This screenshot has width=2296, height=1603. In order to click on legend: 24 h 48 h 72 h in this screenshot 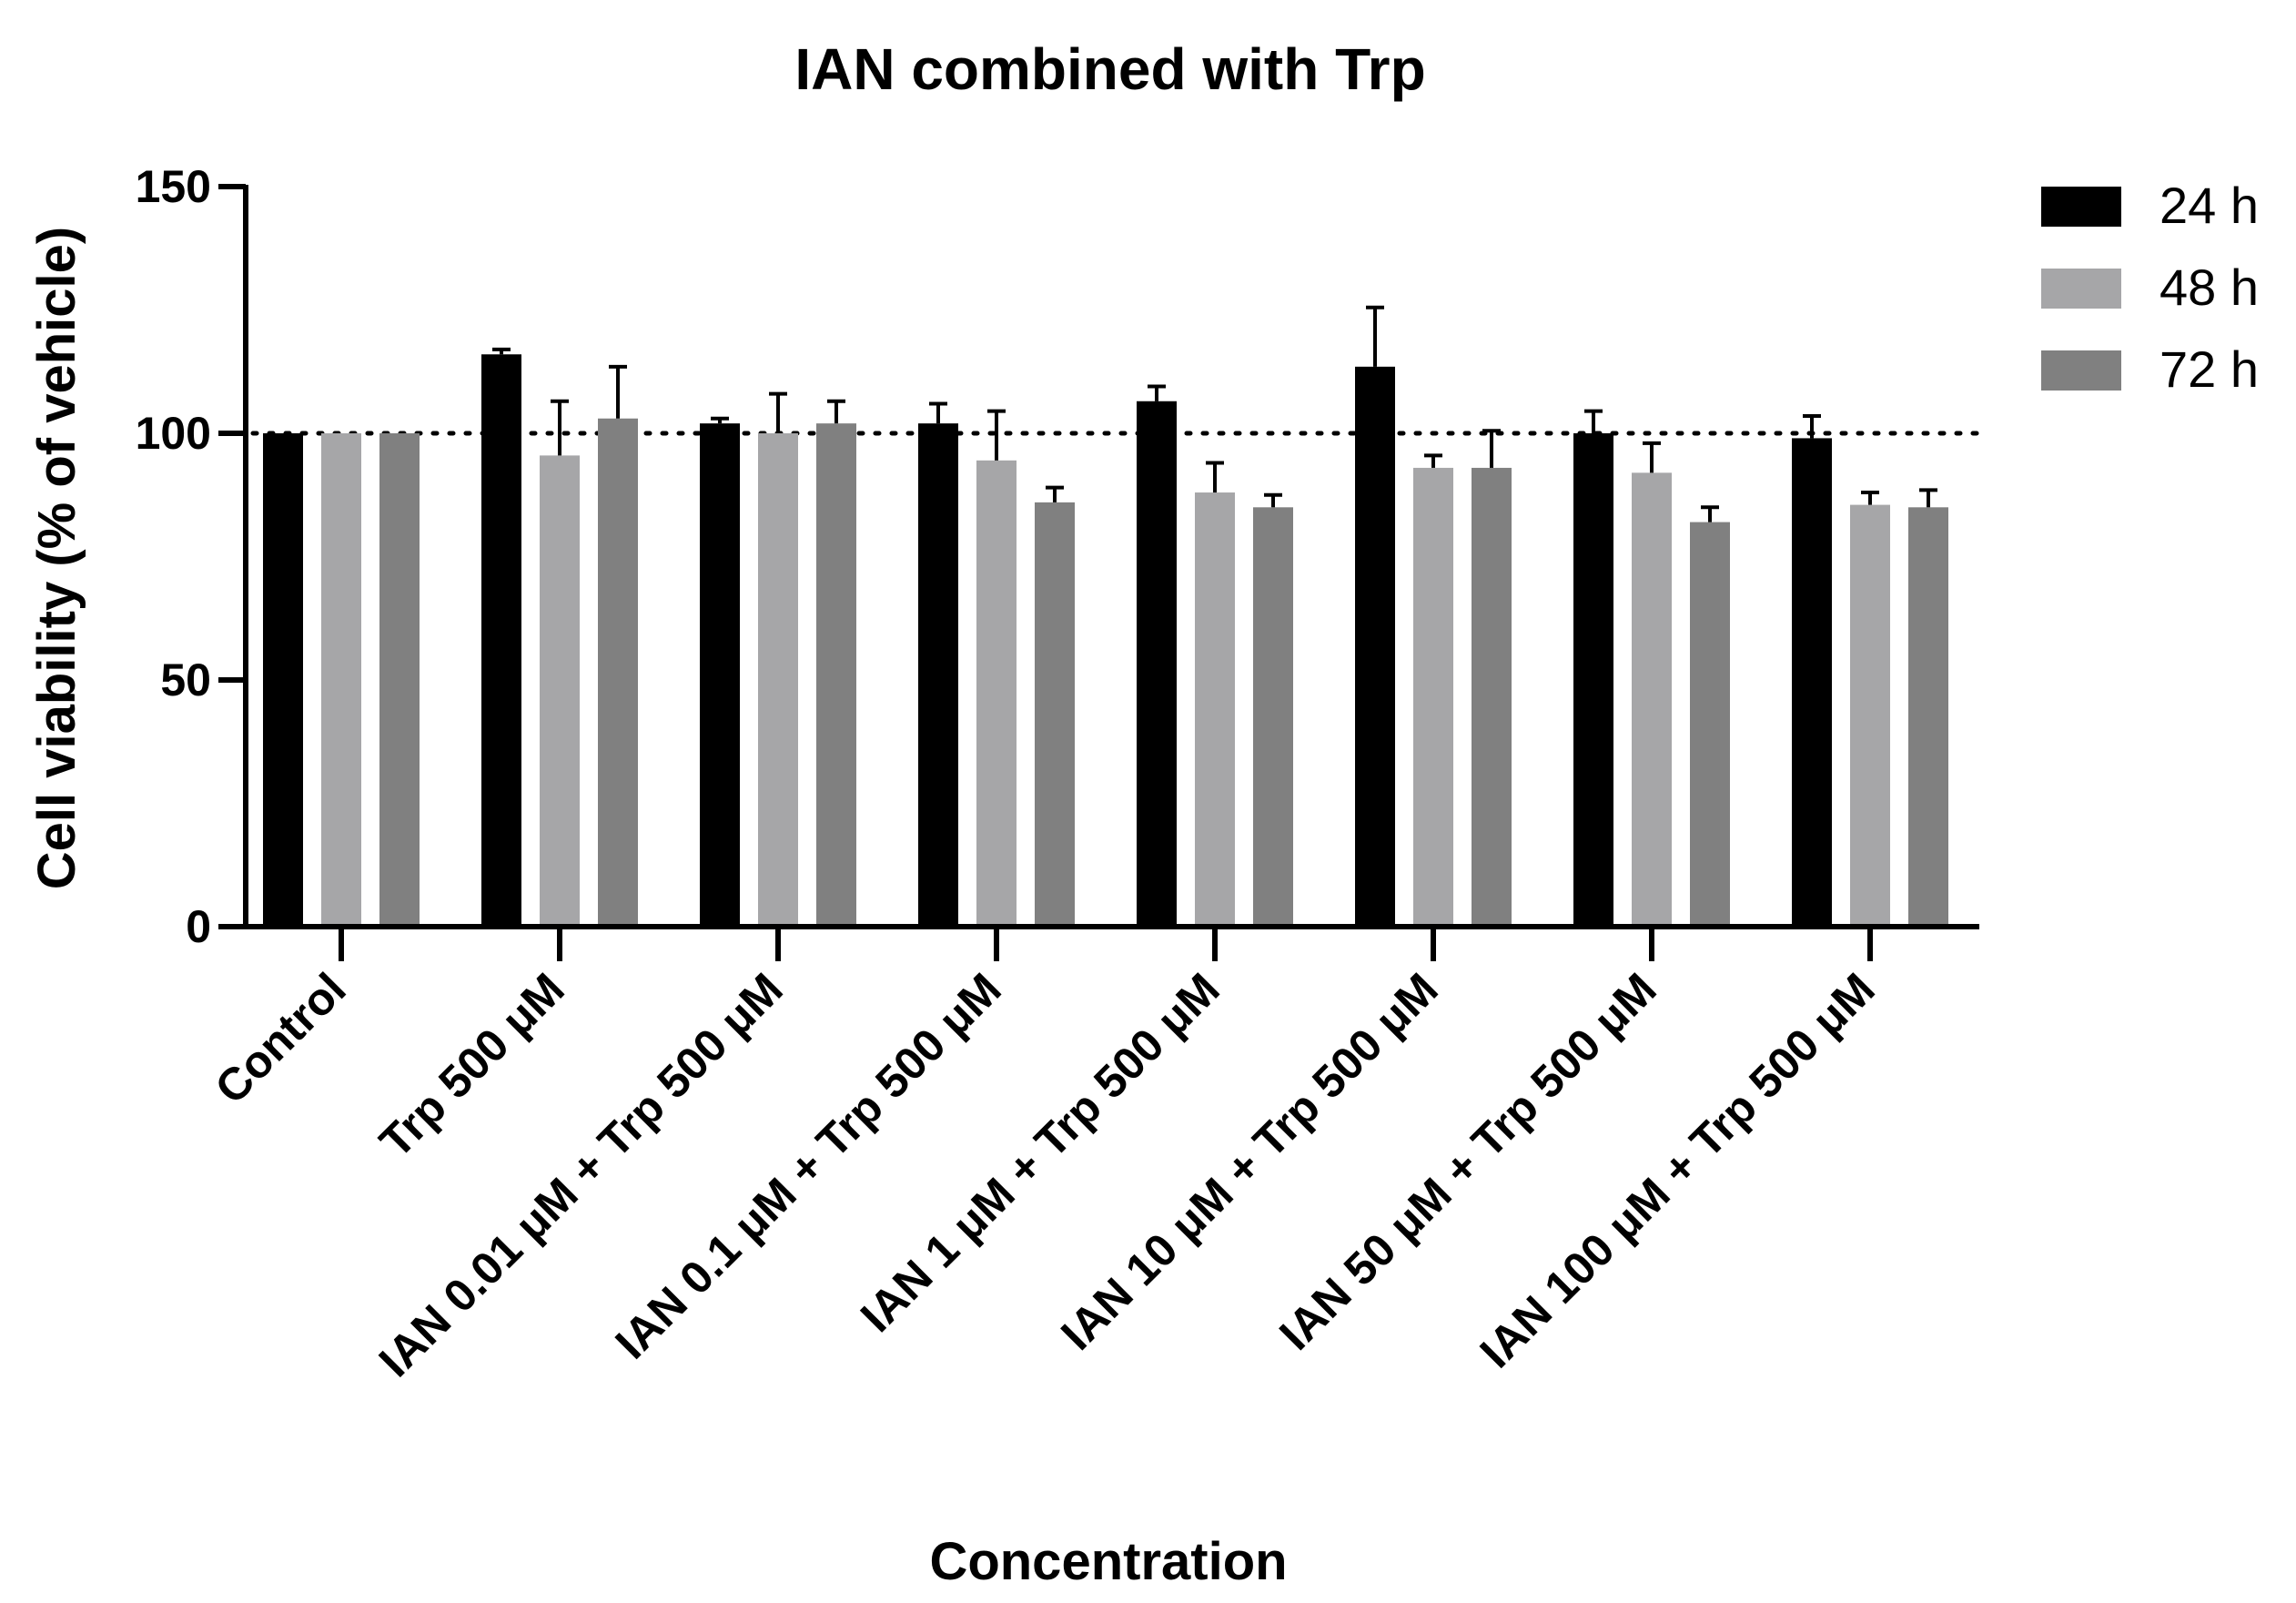, I will do `click(2150, 287)`.